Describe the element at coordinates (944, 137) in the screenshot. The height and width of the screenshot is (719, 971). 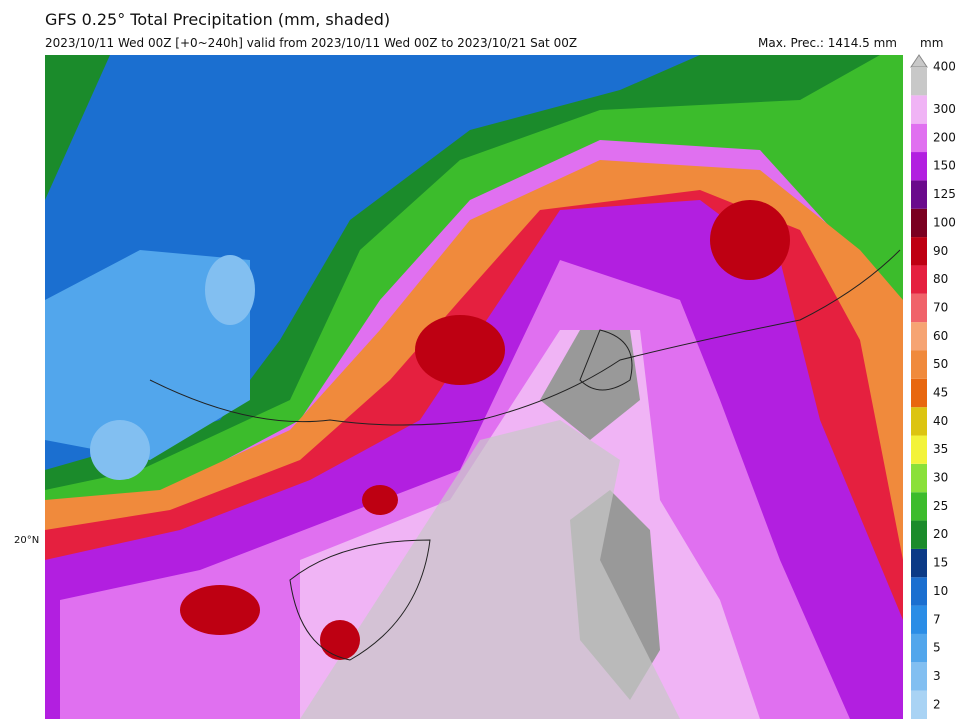
I see `colorbar-label: 200` at that location.